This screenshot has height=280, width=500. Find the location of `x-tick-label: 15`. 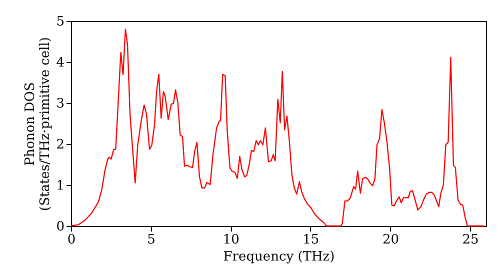

x-tick-label: 15 is located at coordinates (311, 240).